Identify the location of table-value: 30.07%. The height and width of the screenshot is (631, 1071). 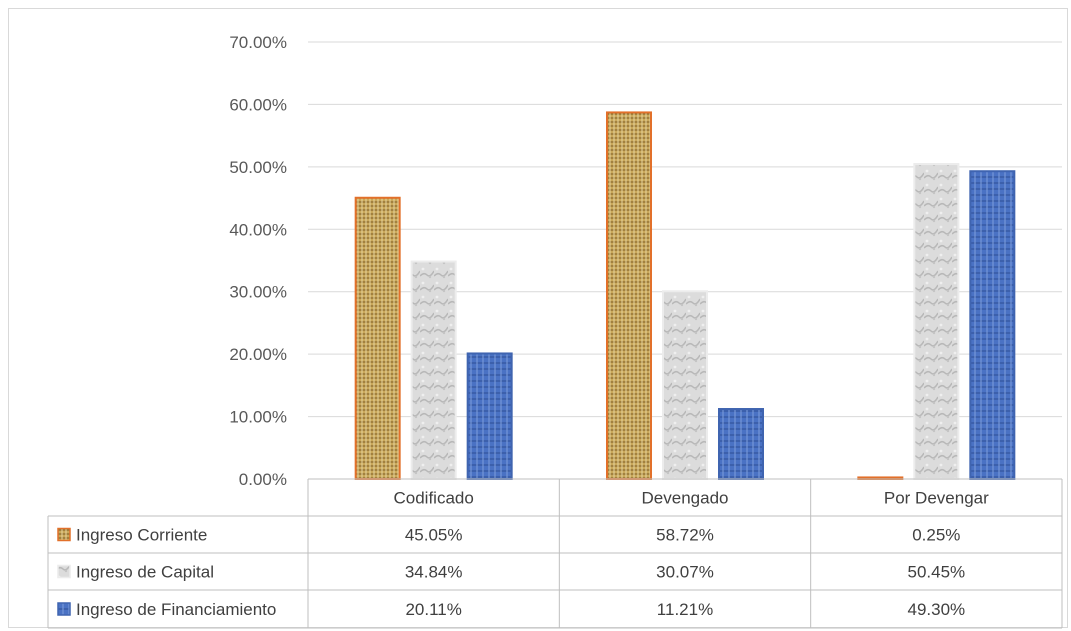
(685, 572).